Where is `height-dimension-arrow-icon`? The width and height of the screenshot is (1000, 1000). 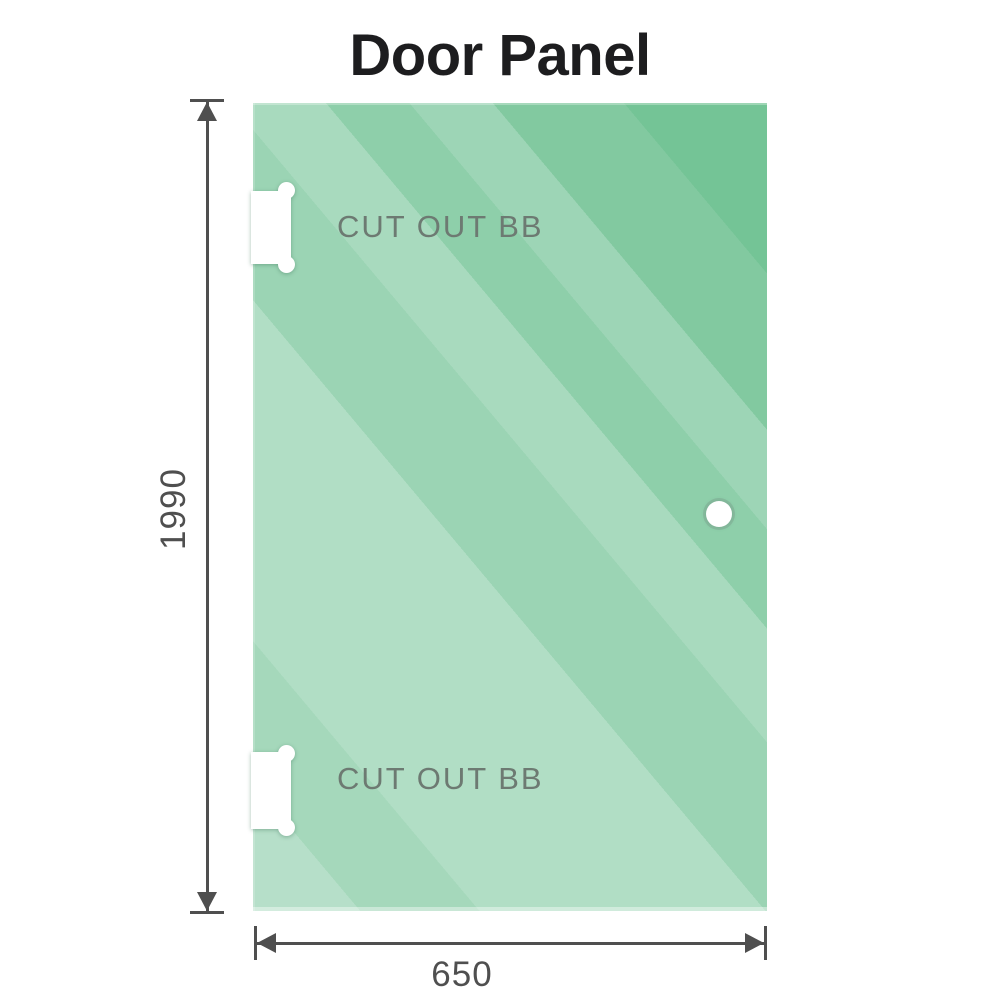 height-dimension-arrow-icon is located at coordinates (207, 506).